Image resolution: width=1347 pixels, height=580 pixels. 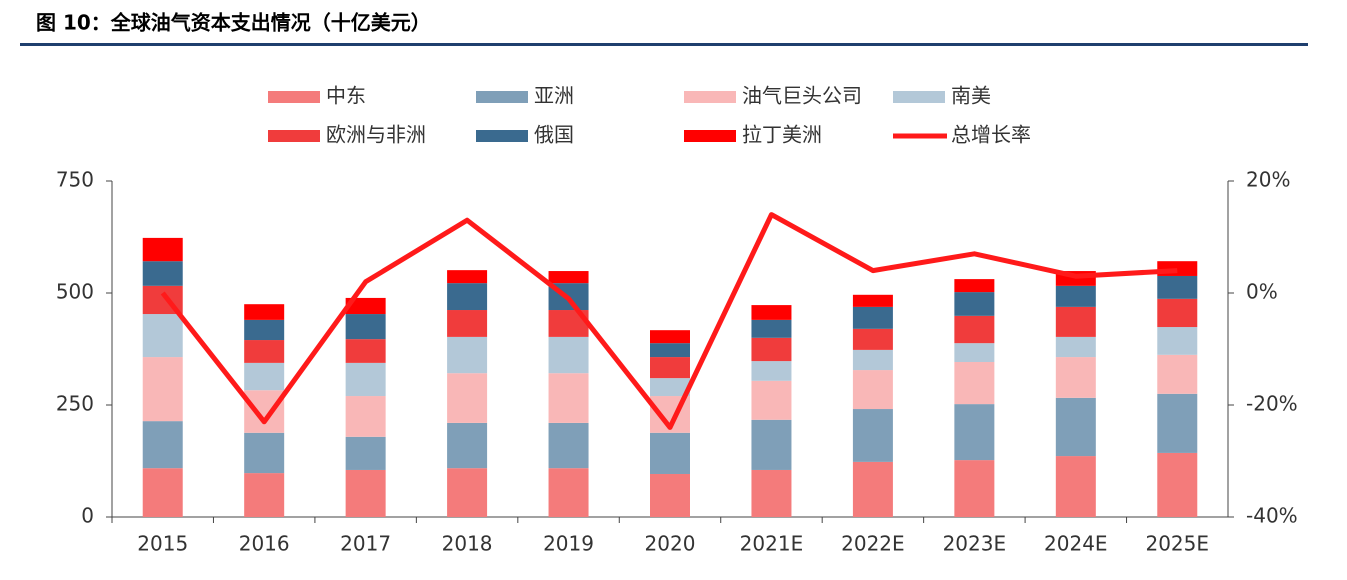 I want to click on x-tick-label: 2017, so click(x=365, y=544).